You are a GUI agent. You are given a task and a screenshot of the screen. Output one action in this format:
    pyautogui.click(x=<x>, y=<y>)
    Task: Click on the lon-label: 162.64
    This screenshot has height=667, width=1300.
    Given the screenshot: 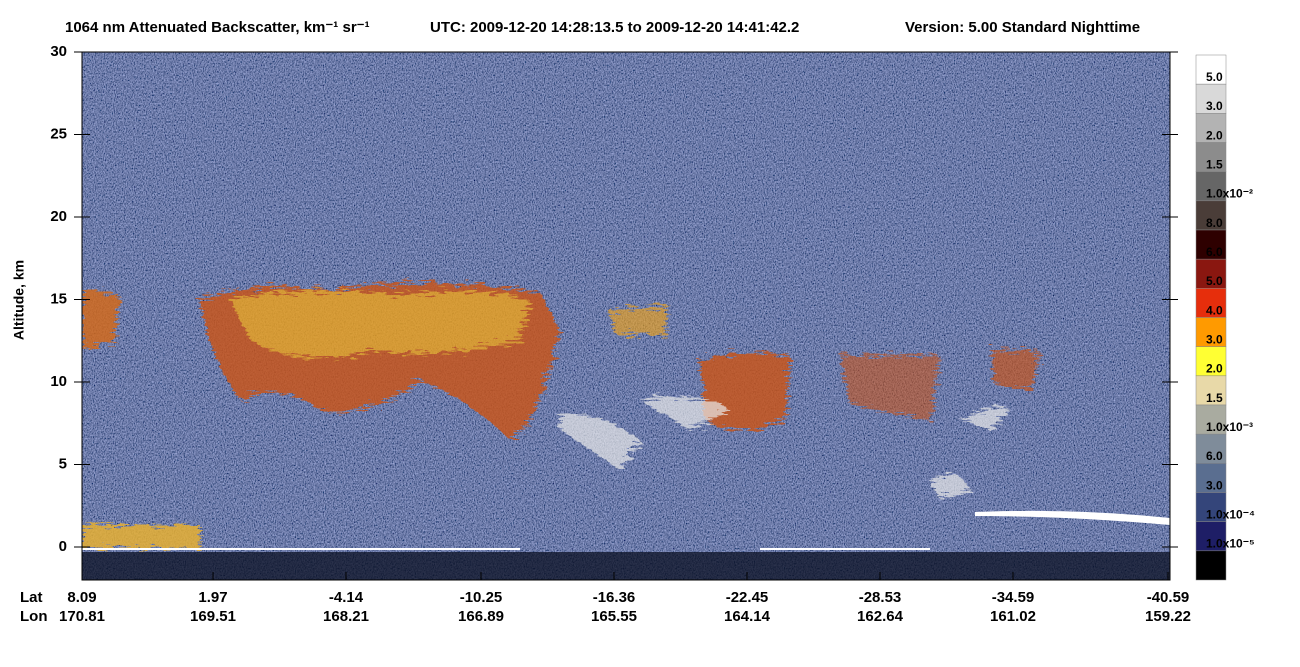 What is the action you would take?
    pyautogui.click(x=880, y=616)
    